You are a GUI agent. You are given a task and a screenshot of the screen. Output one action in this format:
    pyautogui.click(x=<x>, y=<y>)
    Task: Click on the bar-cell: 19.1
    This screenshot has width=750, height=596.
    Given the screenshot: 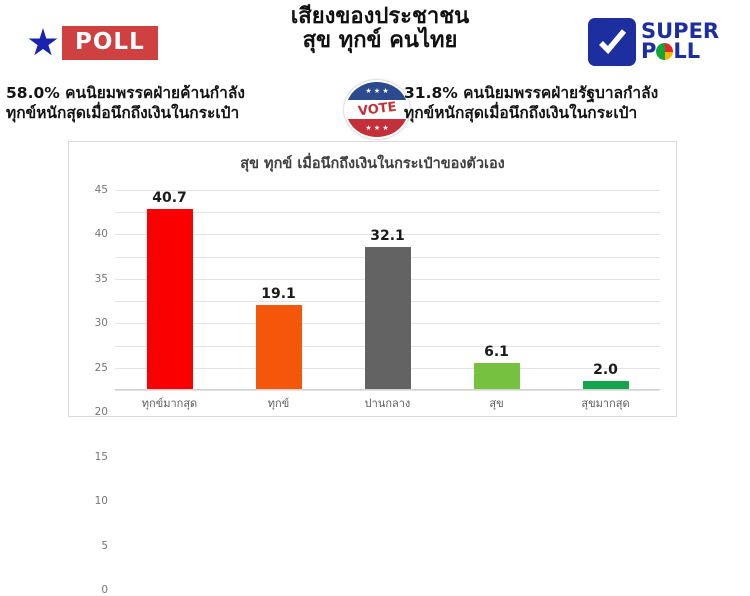 What is the action you would take?
    pyautogui.click(x=278, y=290)
    